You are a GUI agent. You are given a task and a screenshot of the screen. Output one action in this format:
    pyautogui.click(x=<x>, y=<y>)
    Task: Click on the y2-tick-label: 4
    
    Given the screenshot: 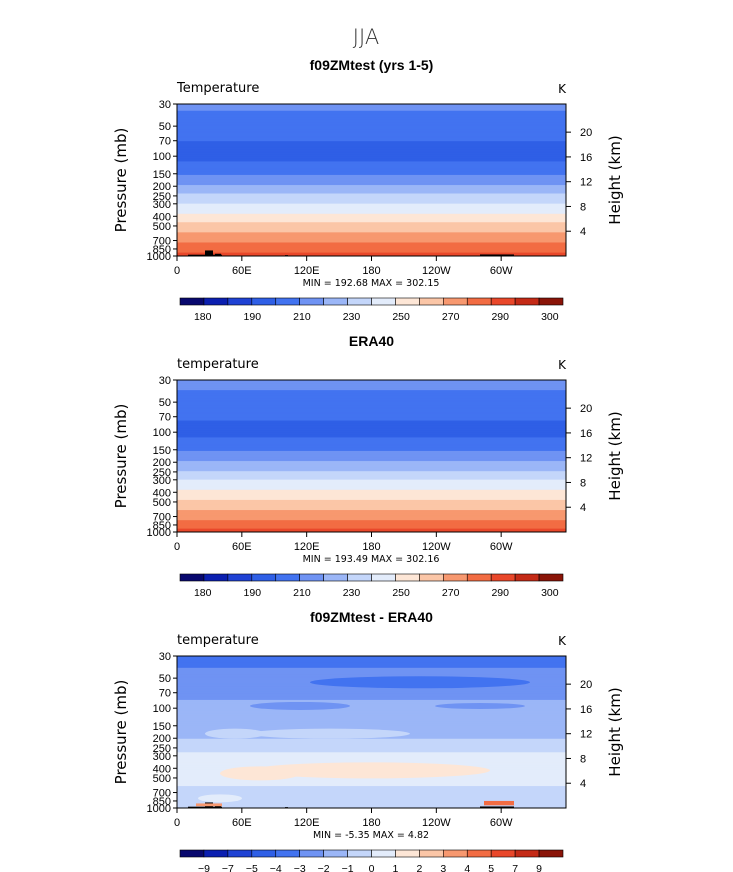 What is the action you would take?
    pyautogui.click(x=583, y=784)
    